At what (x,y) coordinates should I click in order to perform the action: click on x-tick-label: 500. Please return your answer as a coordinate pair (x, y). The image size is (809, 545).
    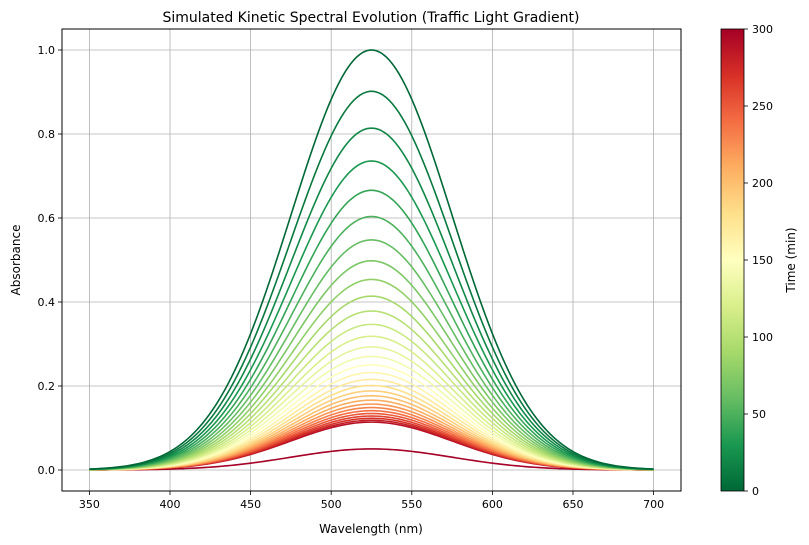
    Looking at the image, I should click on (331, 504).